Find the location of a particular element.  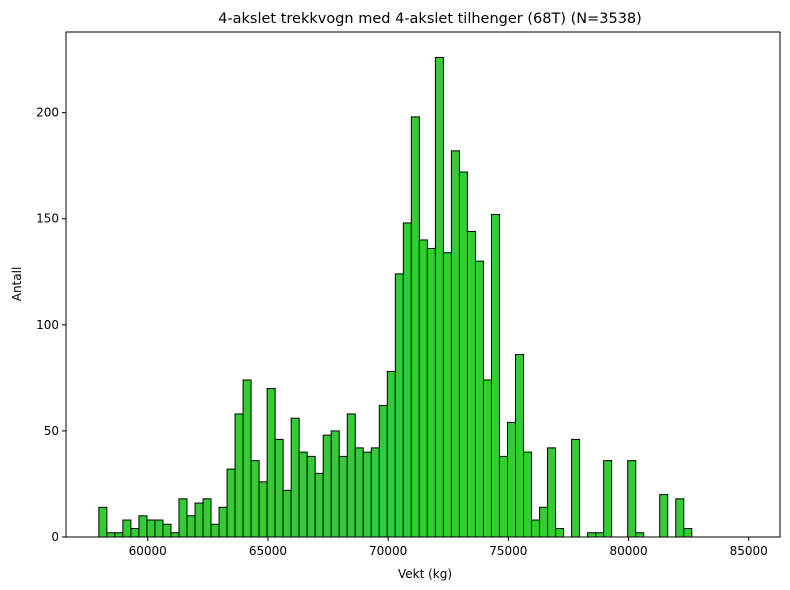

y-axis-label: Antall is located at coordinates (17, 284).